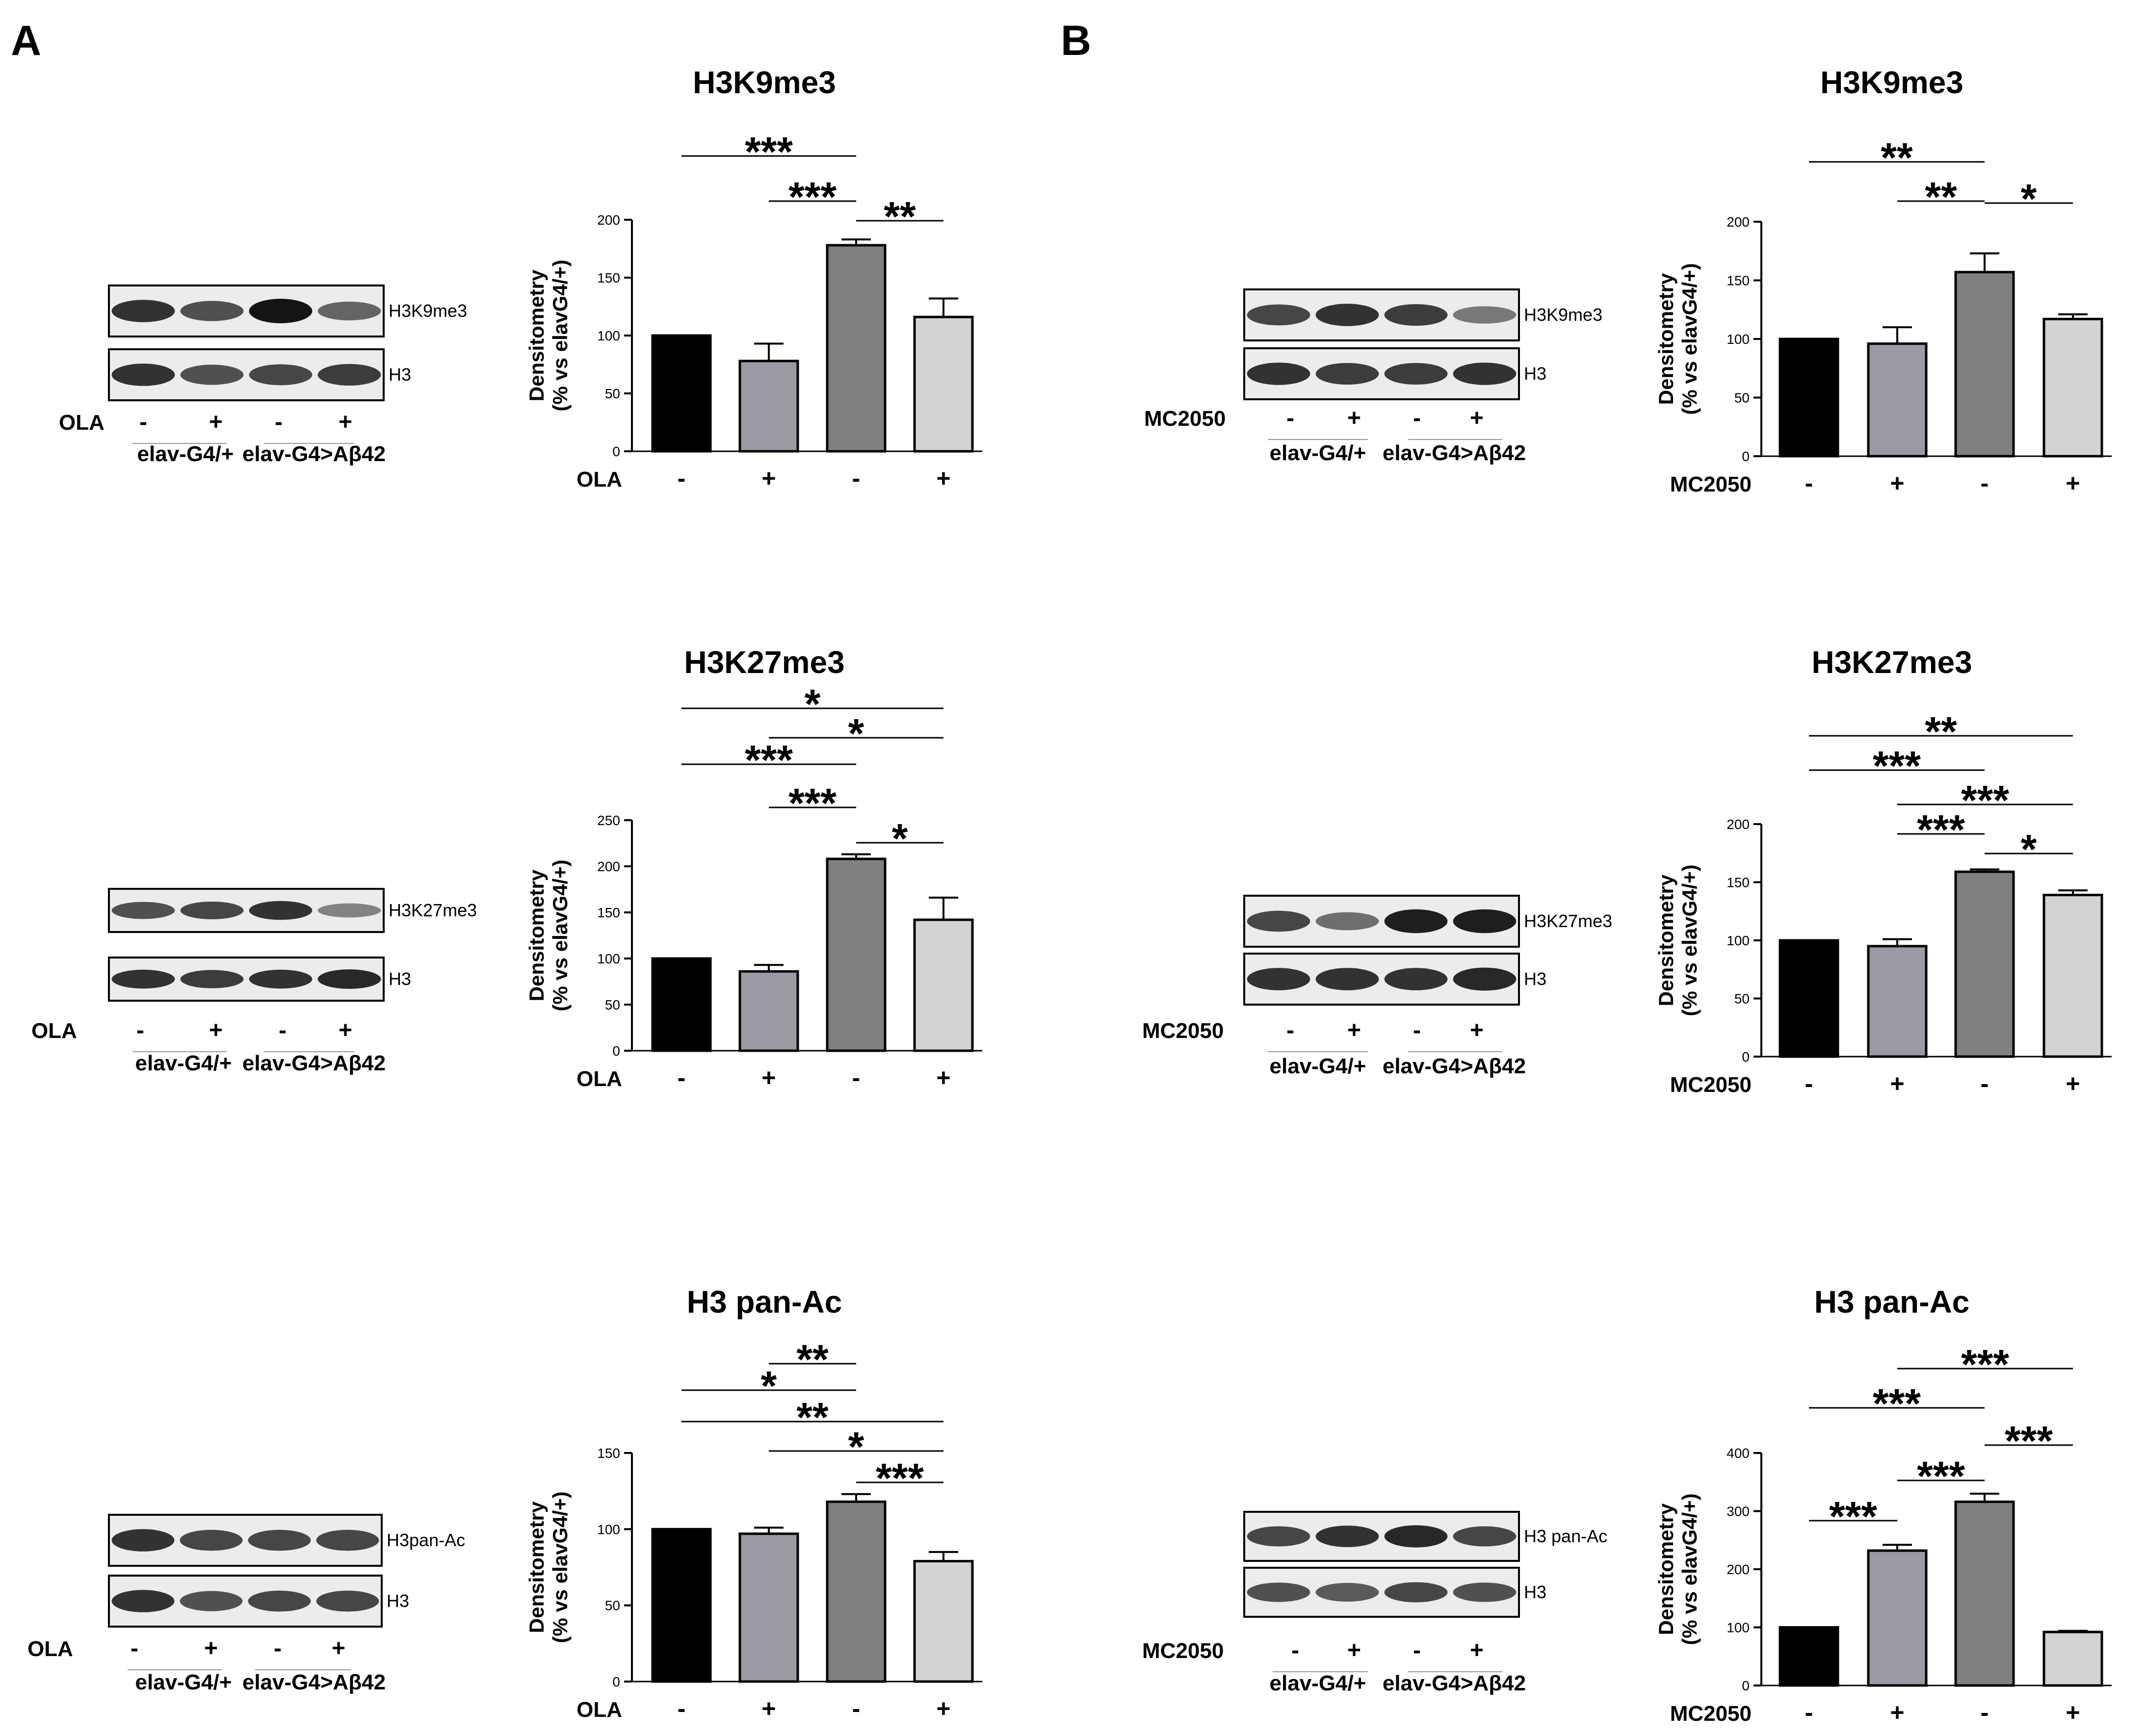 The height and width of the screenshot is (1736, 2146). What do you see at coordinates (246, 1604) in the screenshot?
I see `western-blot: H3pan-Ac H3 OLA - + - + elav-G4/+ elav-G4>Aβ42` at bounding box center [246, 1604].